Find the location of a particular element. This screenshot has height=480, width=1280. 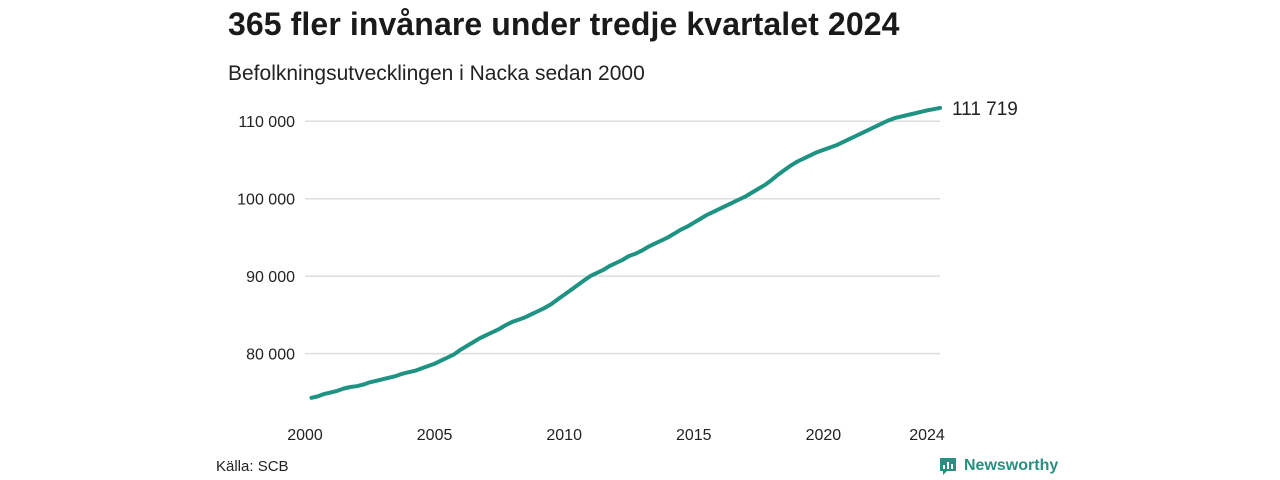

brand-logo: Newsworthy is located at coordinates (998, 466).